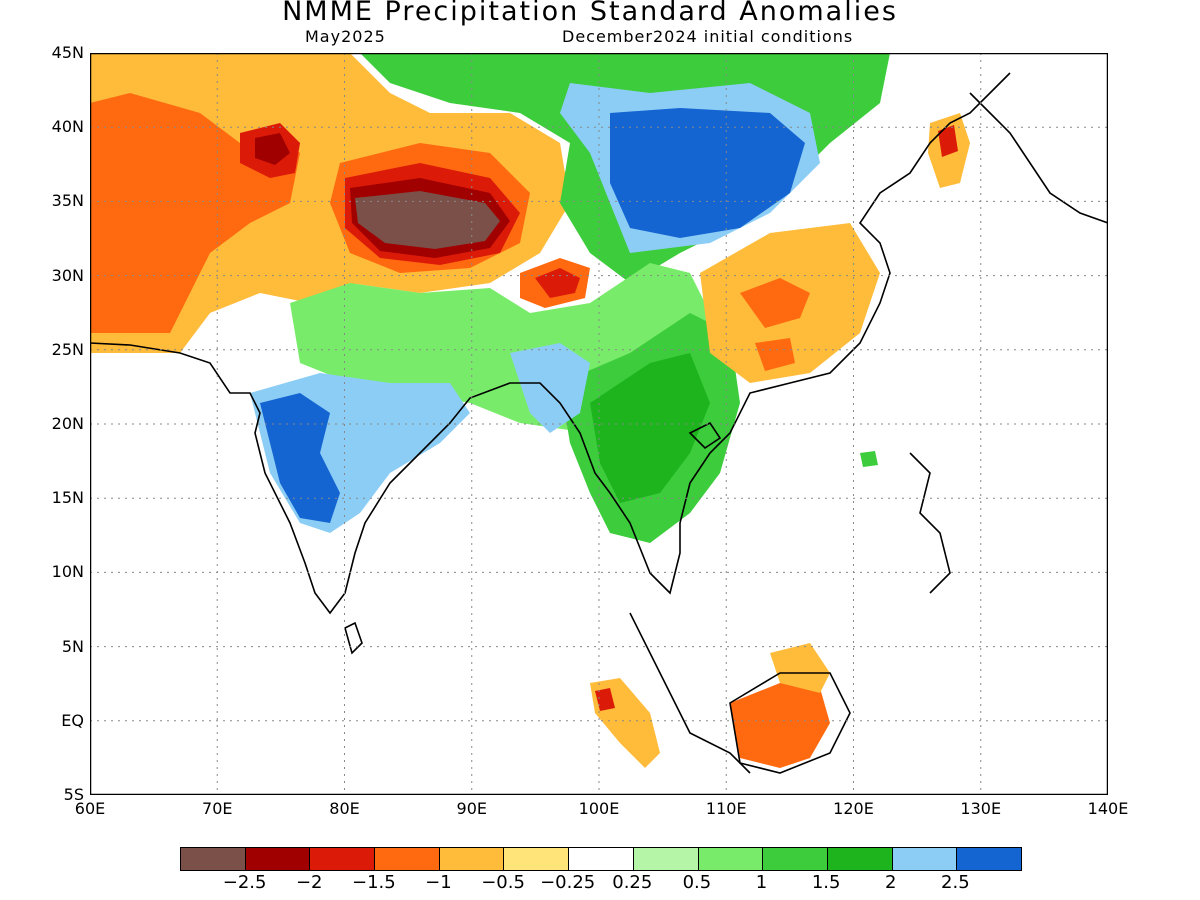 This screenshot has height=900, width=1200. What do you see at coordinates (948, 141) in the screenshot?
I see `dry-core-korea` at bounding box center [948, 141].